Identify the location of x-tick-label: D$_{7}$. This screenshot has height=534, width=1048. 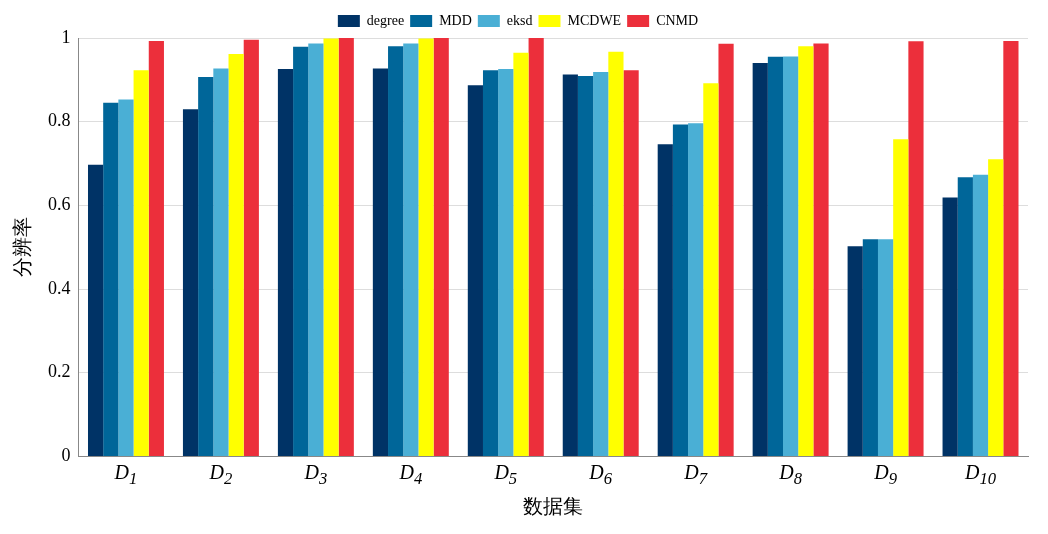
(696, 475).